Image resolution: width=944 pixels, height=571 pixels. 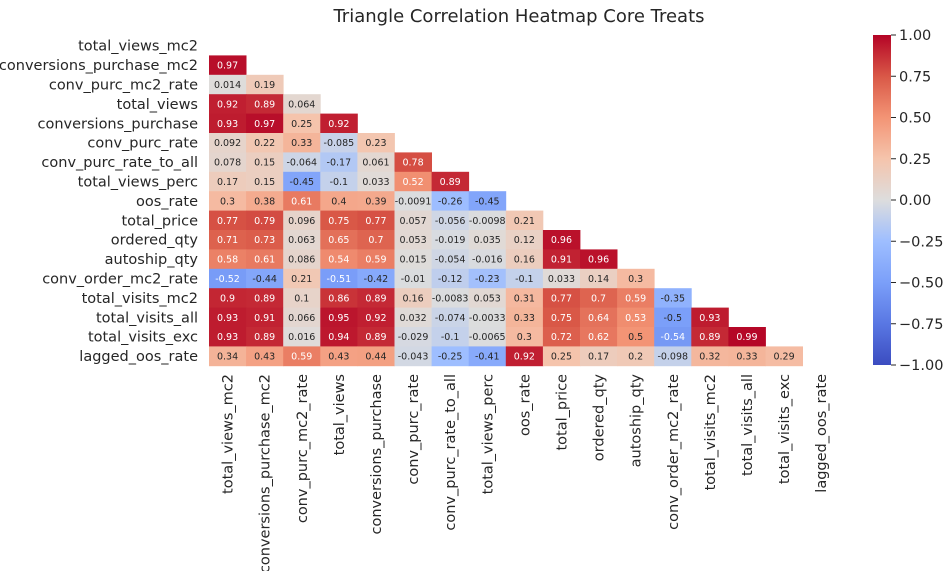 What do you see at coordinates (99, 66) in the screenshot?
I see `row-label: conversions_purchase_mc2` at bounding box center [99, 66].